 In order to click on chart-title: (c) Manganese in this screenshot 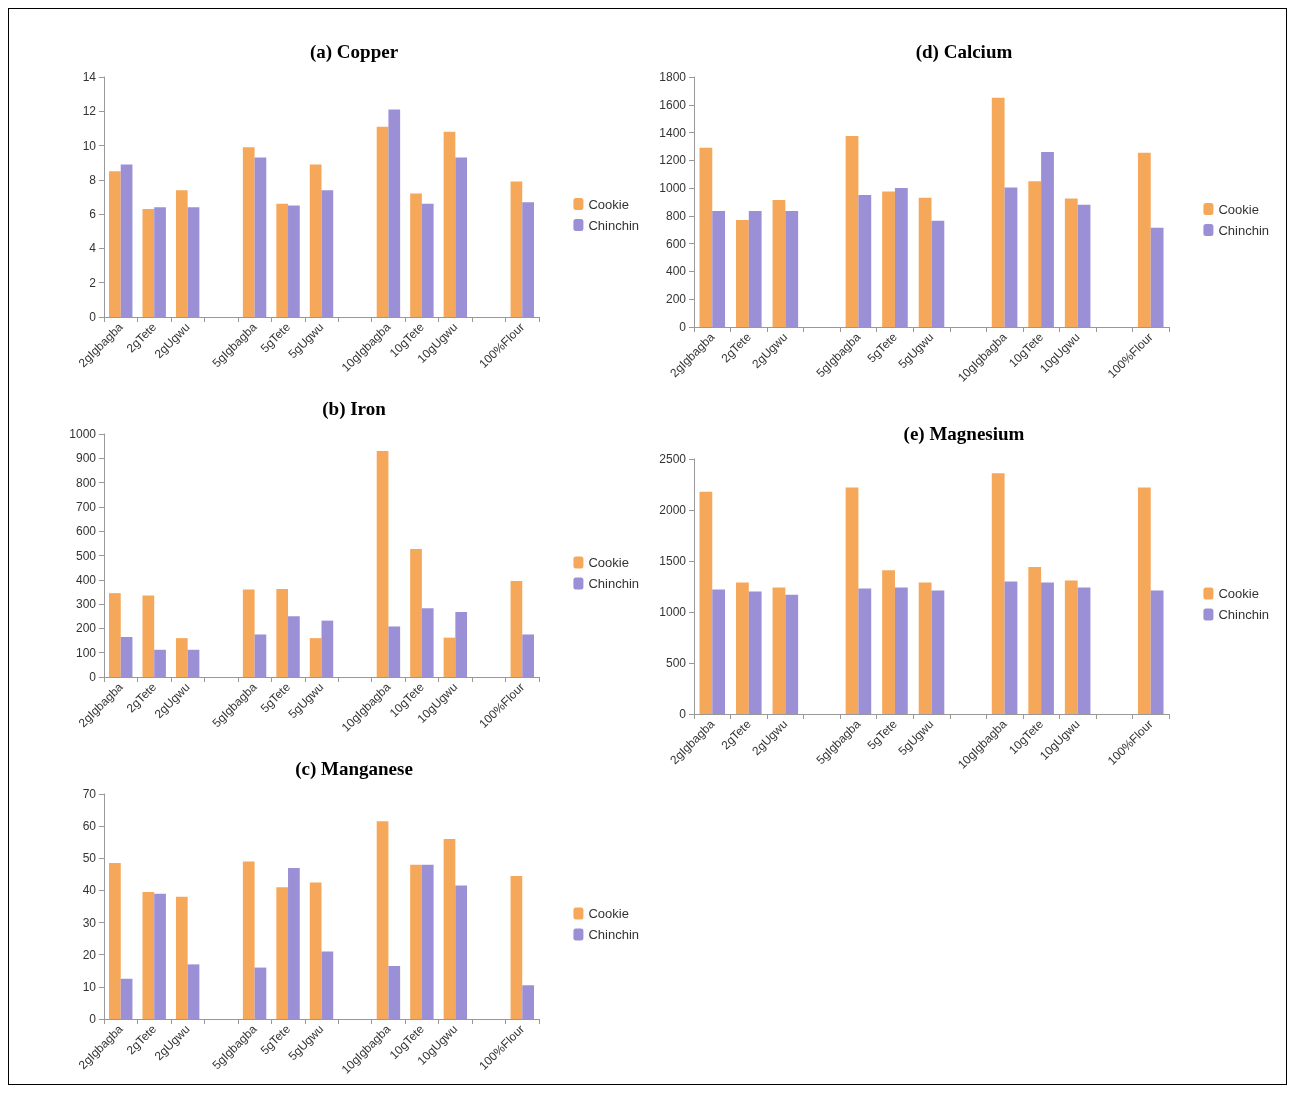, I will do `click(354, 769)`.